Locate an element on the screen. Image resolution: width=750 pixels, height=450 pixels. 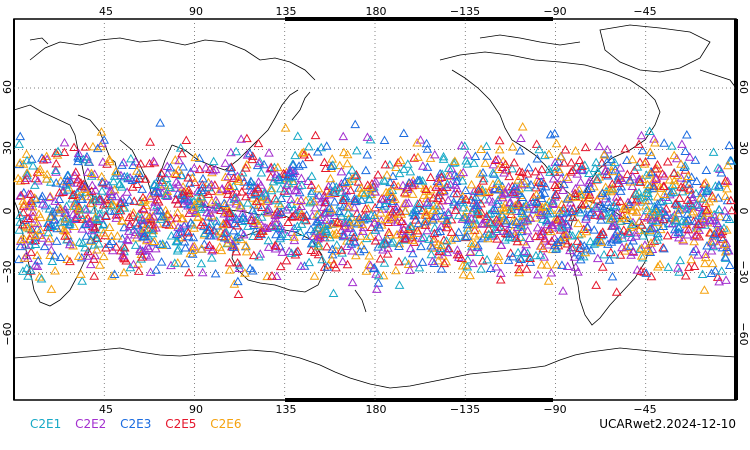
lat-right-label: −60 is located at coordinates (743, 333).